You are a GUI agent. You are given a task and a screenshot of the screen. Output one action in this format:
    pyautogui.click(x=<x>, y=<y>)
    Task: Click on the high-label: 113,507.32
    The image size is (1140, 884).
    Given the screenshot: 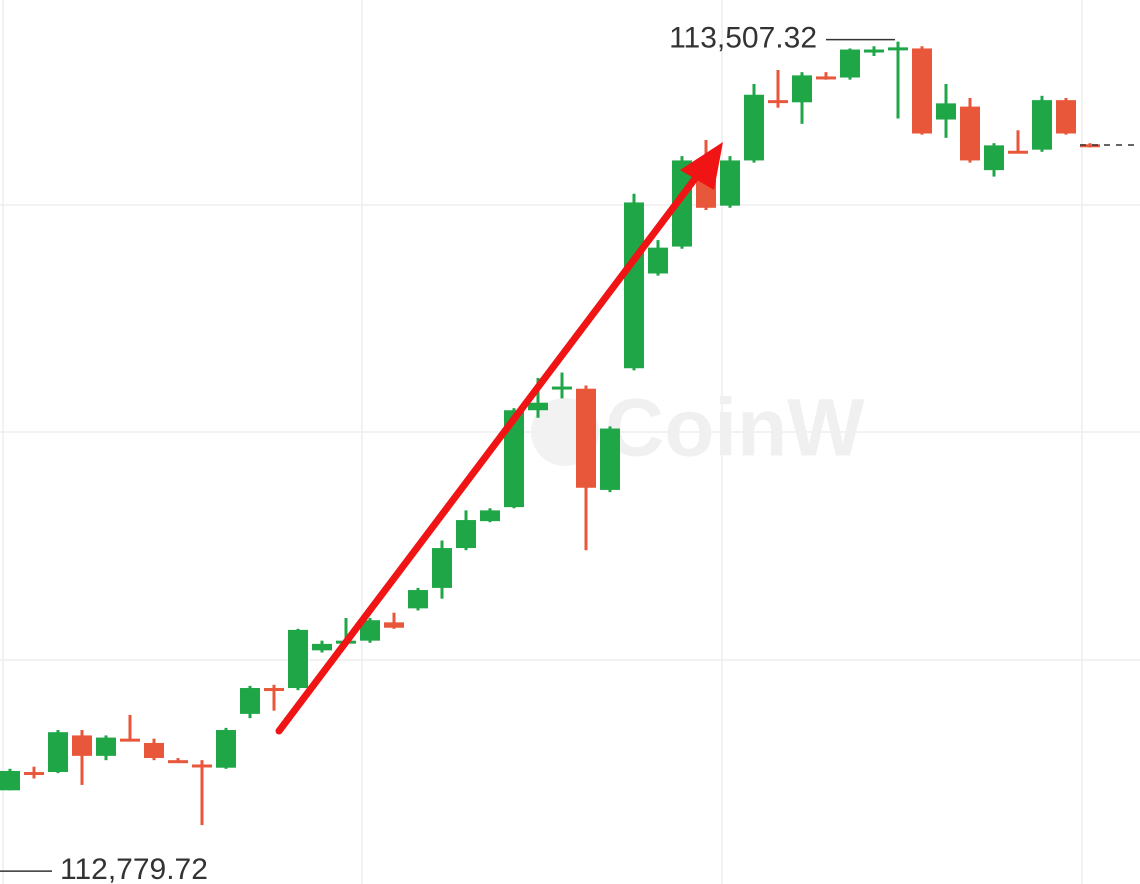 What is the action you would take?
    pyautogui.click(x=743, y=38)
    